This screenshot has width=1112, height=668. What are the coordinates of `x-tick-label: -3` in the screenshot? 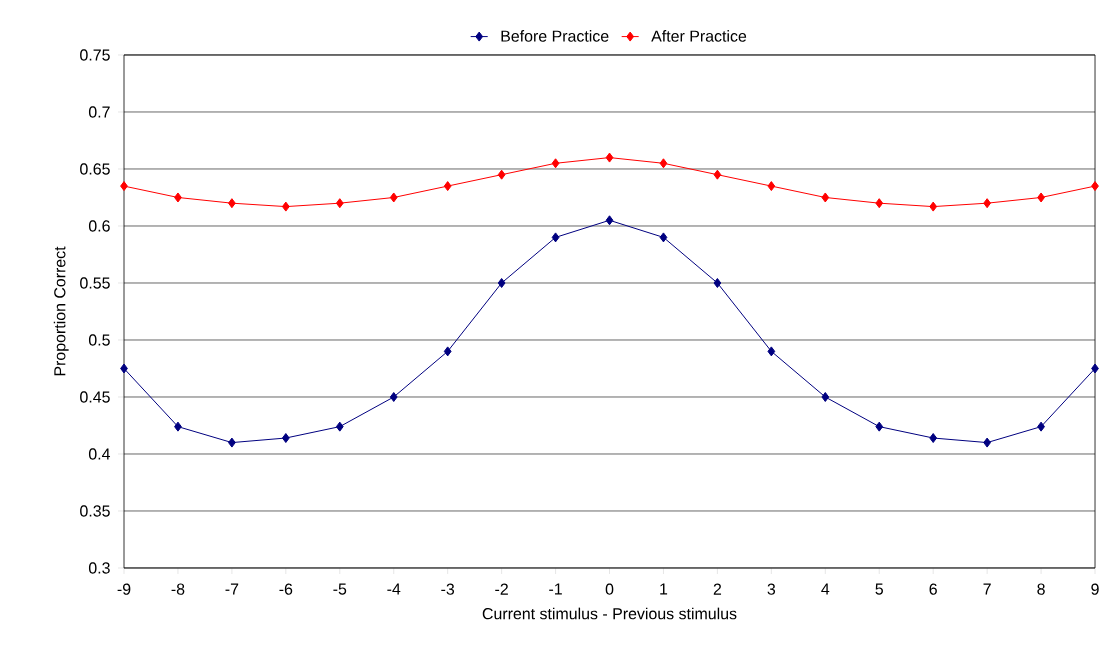 It's located at (448, 589).